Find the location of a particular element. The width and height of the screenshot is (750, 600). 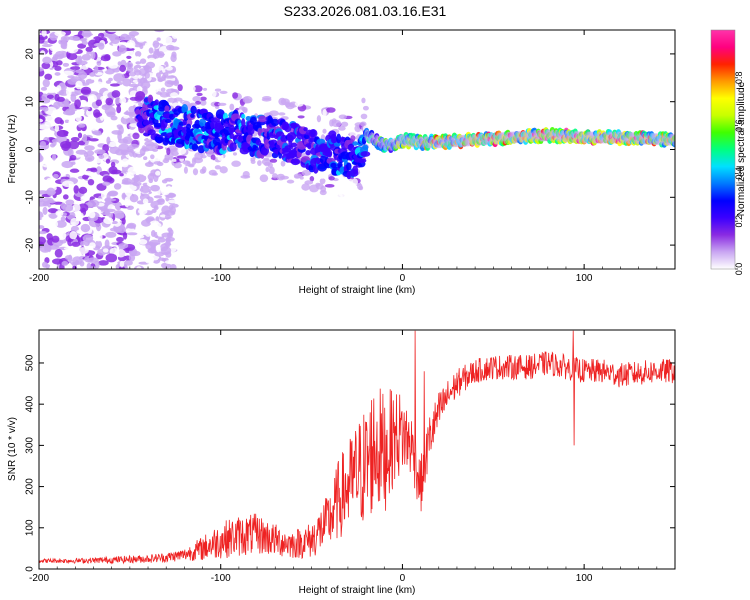

y-tick-label: 400 is located at coordinates (30, 403).